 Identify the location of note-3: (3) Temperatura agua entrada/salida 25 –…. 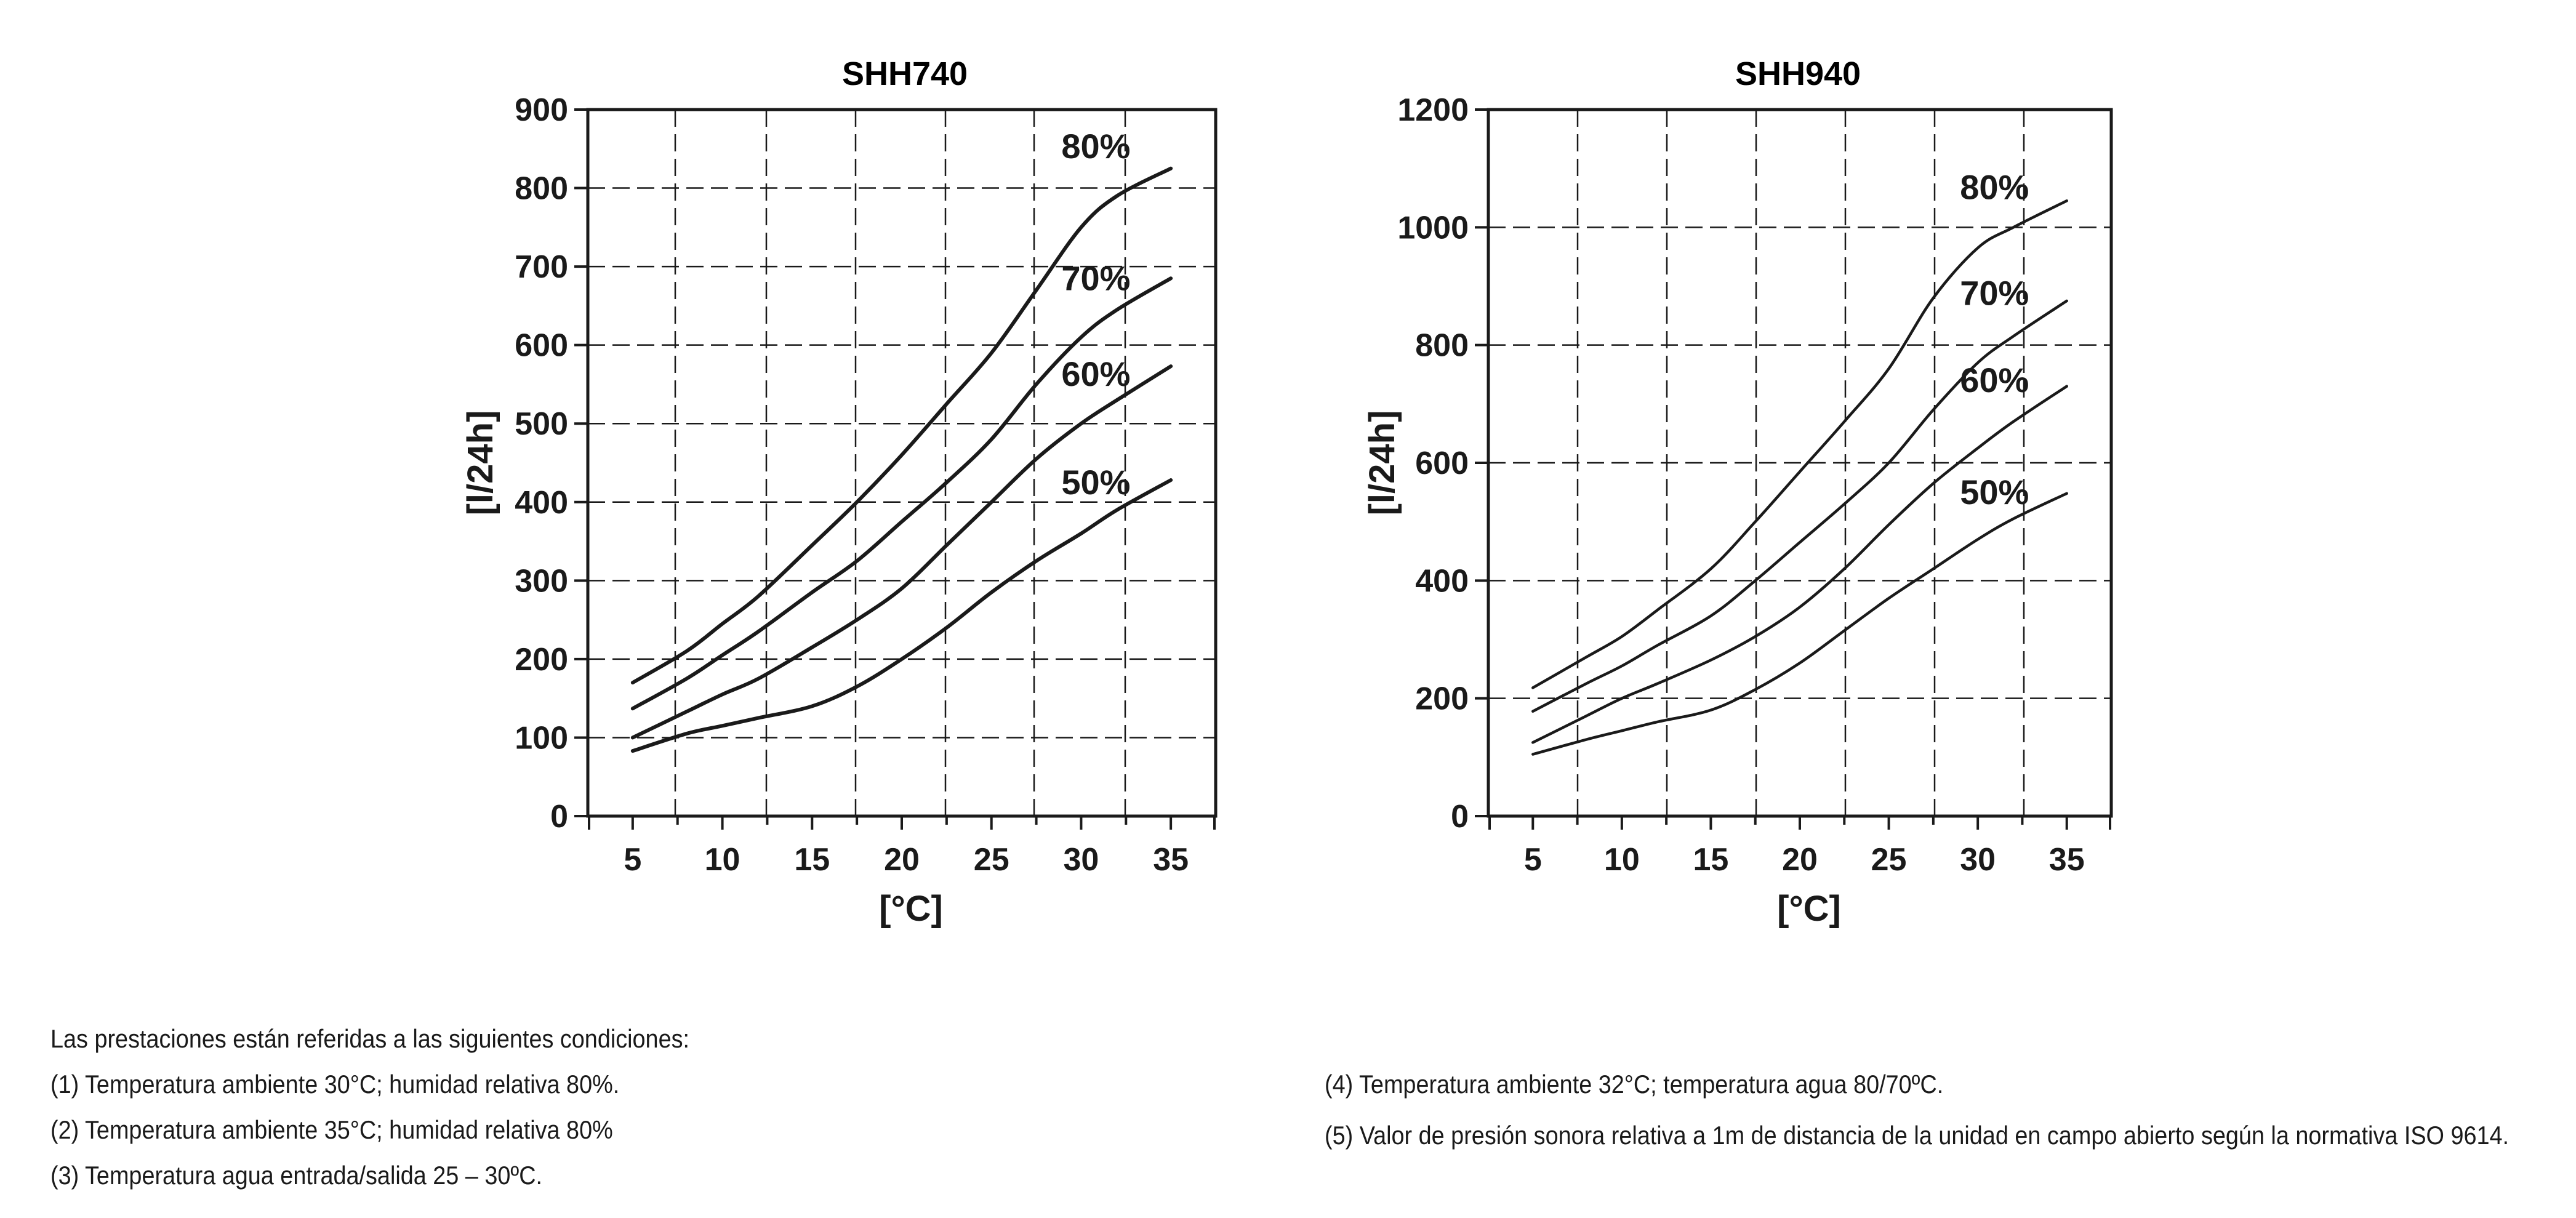
(296, 1176).